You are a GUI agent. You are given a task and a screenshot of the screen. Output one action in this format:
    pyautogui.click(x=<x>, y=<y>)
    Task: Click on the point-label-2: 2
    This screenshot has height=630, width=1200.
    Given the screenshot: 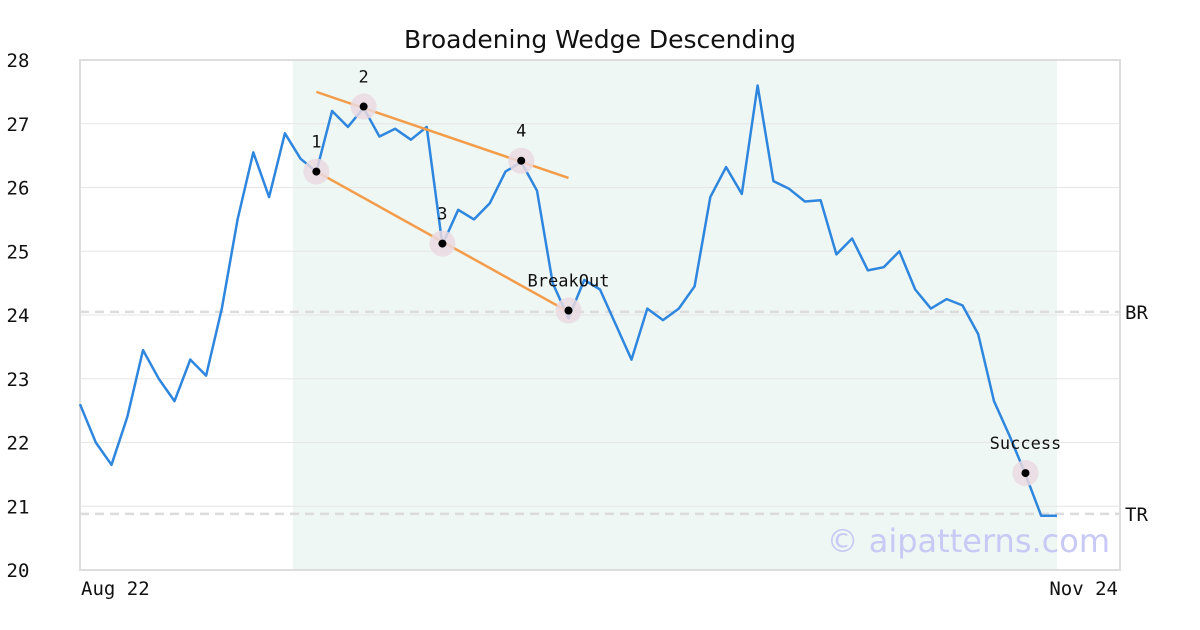 What is the action you would take?
    pyautogui.click(x=364, y=78)
    